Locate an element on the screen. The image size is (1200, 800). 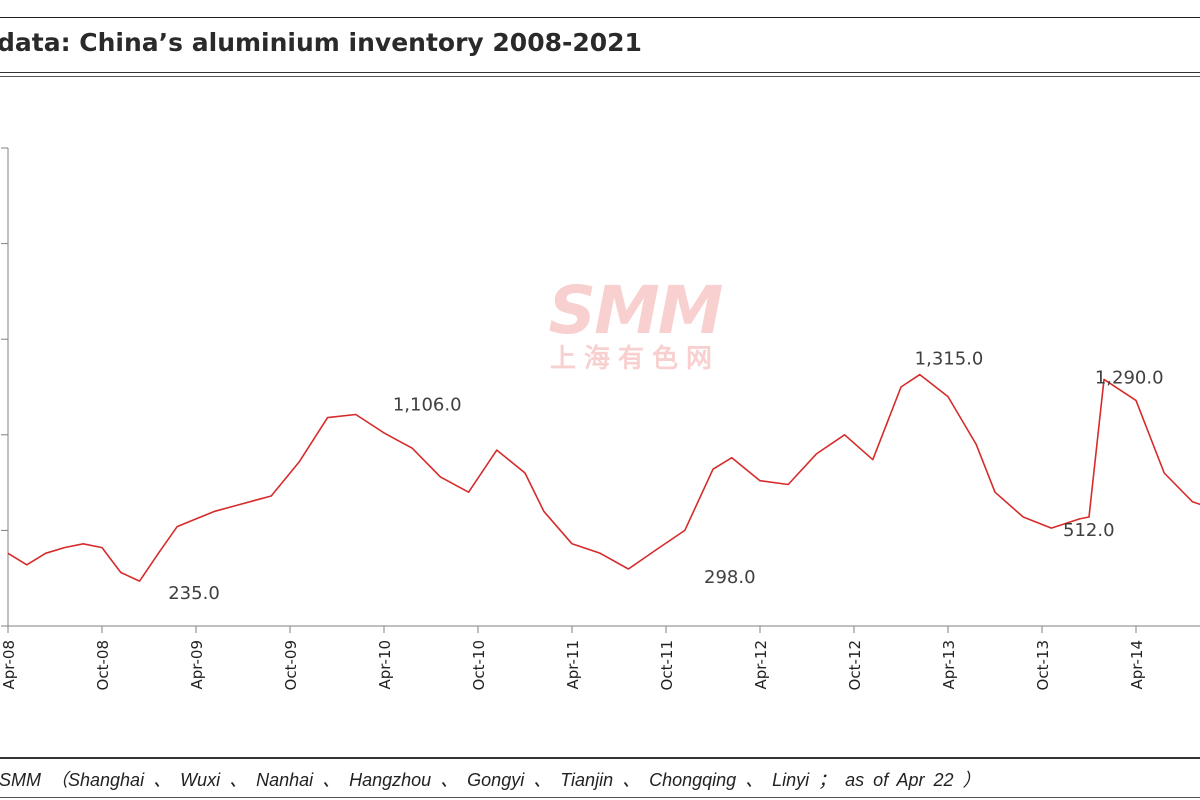
bottom-border is located at coordinates (600, 797).